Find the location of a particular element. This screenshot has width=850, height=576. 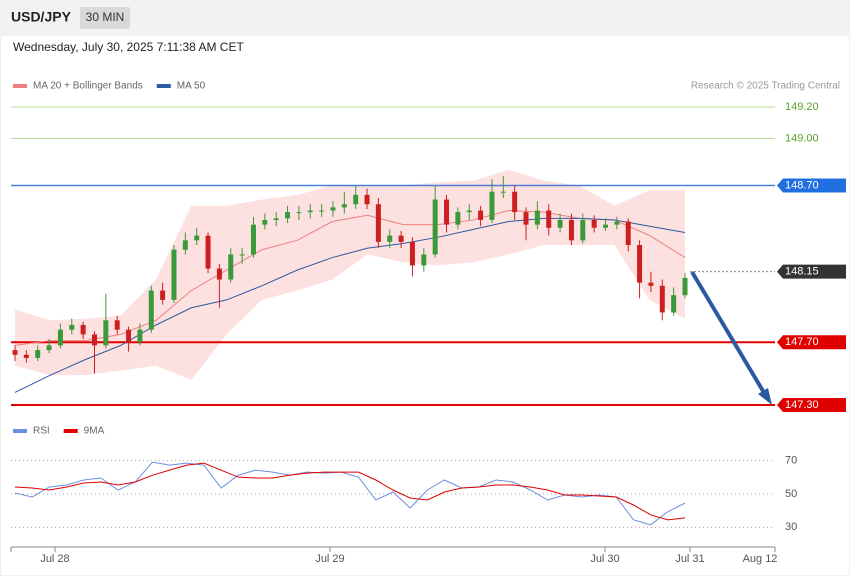

x-tick-label: Jul 31 is located at coordinates (689, 559).